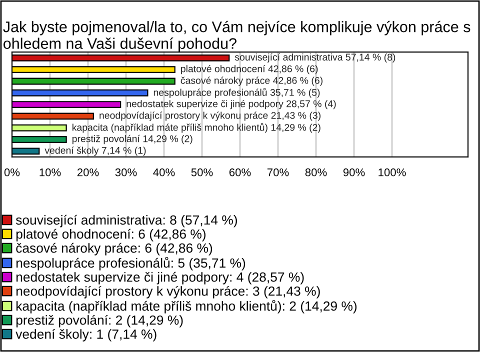 The image size is (480, 352). What do you see at coordinates (86, 335) in the screenshot?
I see `legend-label: vedení školy: 1 (7,14 %)` at bounding box center [86, 335].